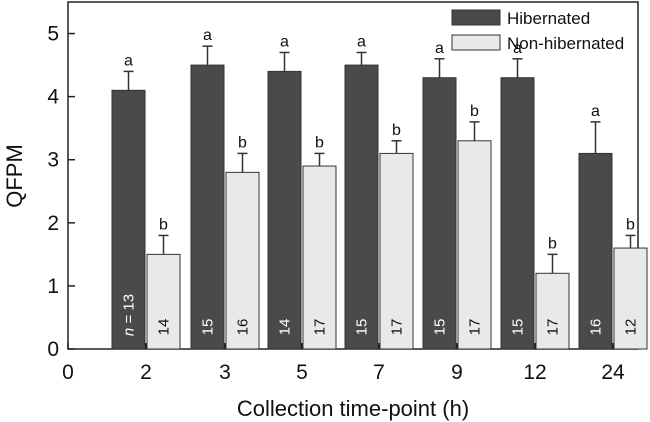 The height and width of the screenshot is (422, 650). Describe the element at coordinates (537, 31) in the screenshot. I see `legend: Hibernated Non-hibernated` at that location.